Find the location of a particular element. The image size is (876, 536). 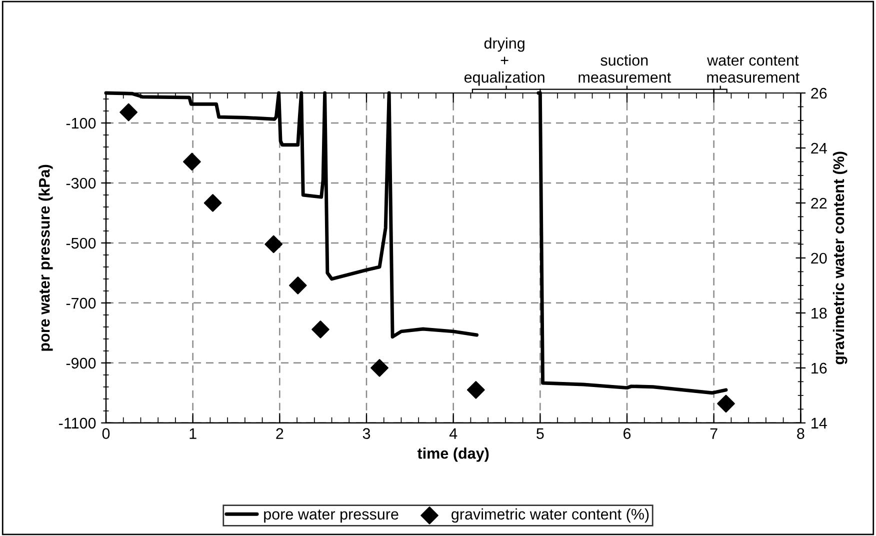

x-tick-label: 2 is located at coordinates (280, 433).